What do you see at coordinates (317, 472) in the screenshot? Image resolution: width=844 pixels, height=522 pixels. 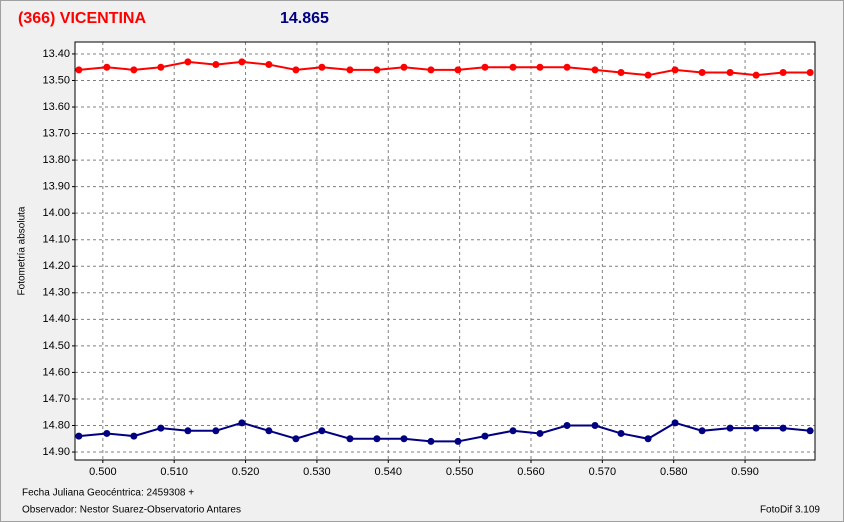 I see `x-tick-label: 0.530` at bounding box center [317, 472].